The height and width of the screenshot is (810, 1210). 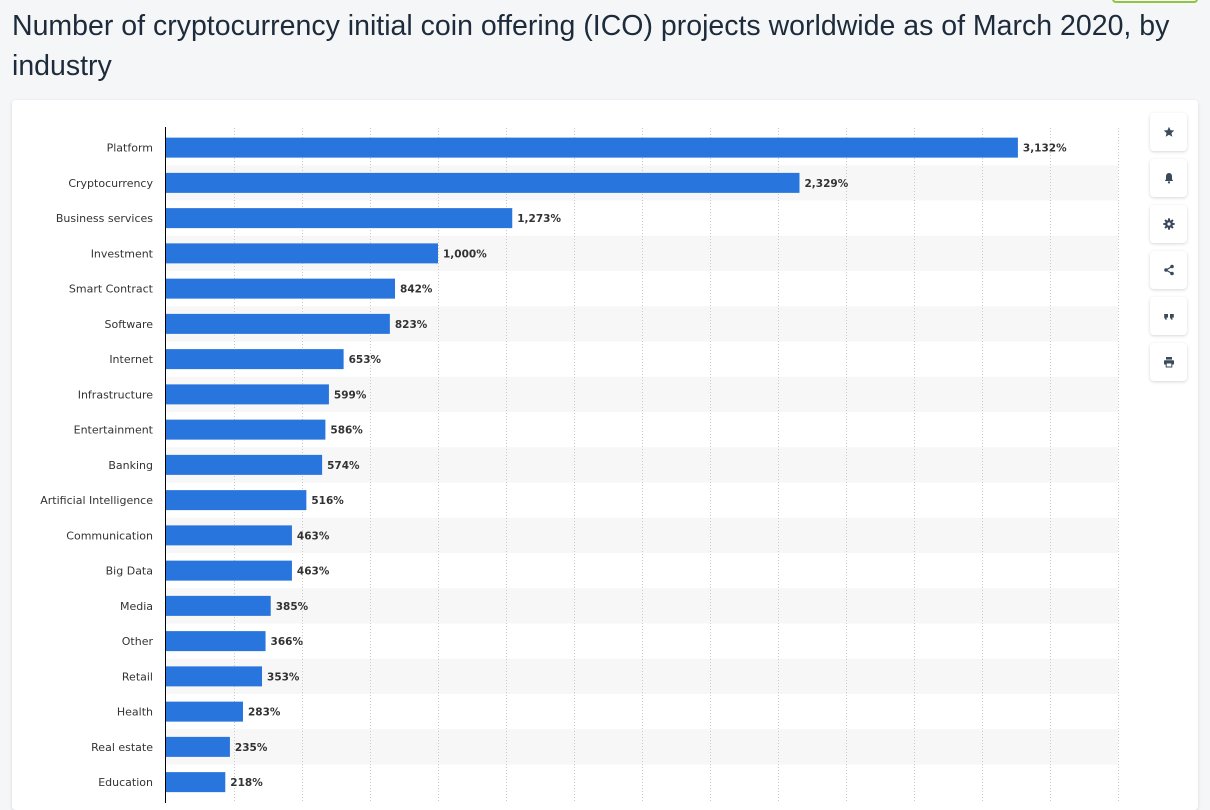 I want to click on category-label: Entertainment, so click(x=114, y=430).